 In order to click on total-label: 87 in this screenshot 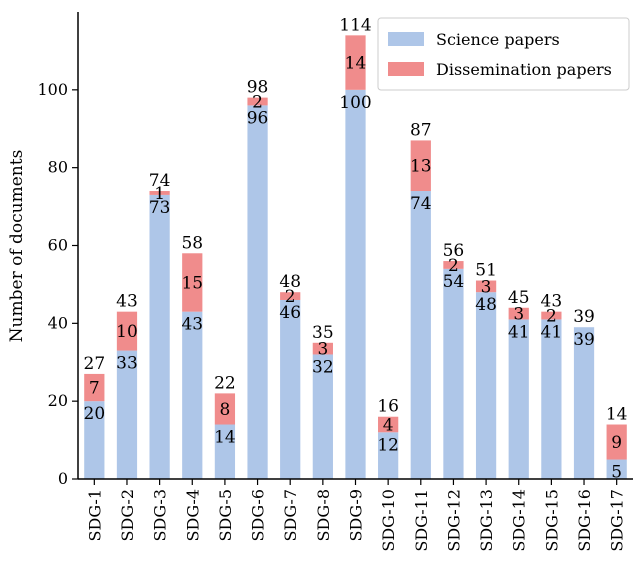, I will do `click(421, 130)`.